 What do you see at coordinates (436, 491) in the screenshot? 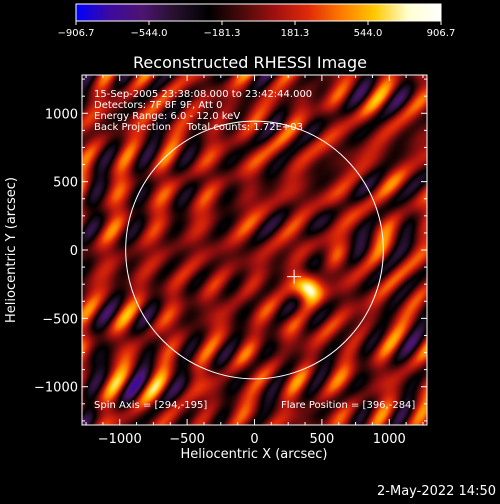
I see `footer-timestamp: 2-May-2022 14:50` at bounding box center [436, 491].